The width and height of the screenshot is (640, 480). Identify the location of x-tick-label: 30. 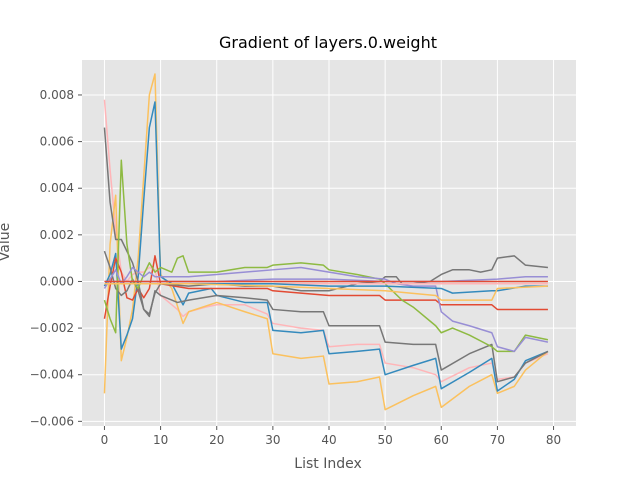
(272, 440).